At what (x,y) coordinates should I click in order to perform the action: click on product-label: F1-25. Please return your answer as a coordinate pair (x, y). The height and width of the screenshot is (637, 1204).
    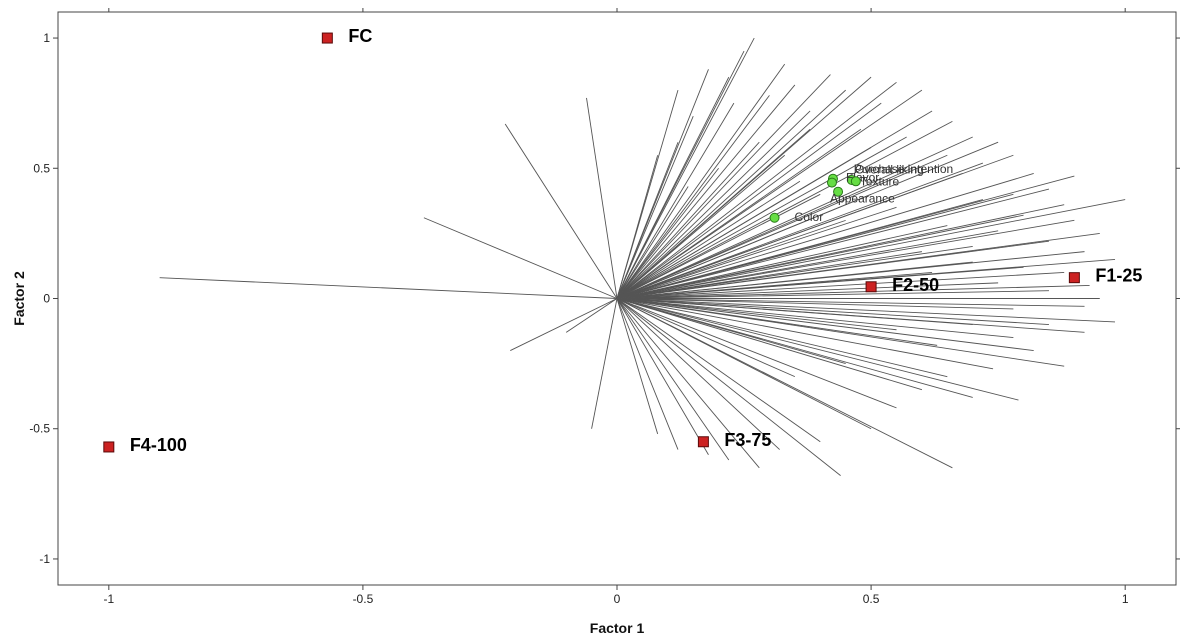
    Looking at the image, I should click on (1118, 276).